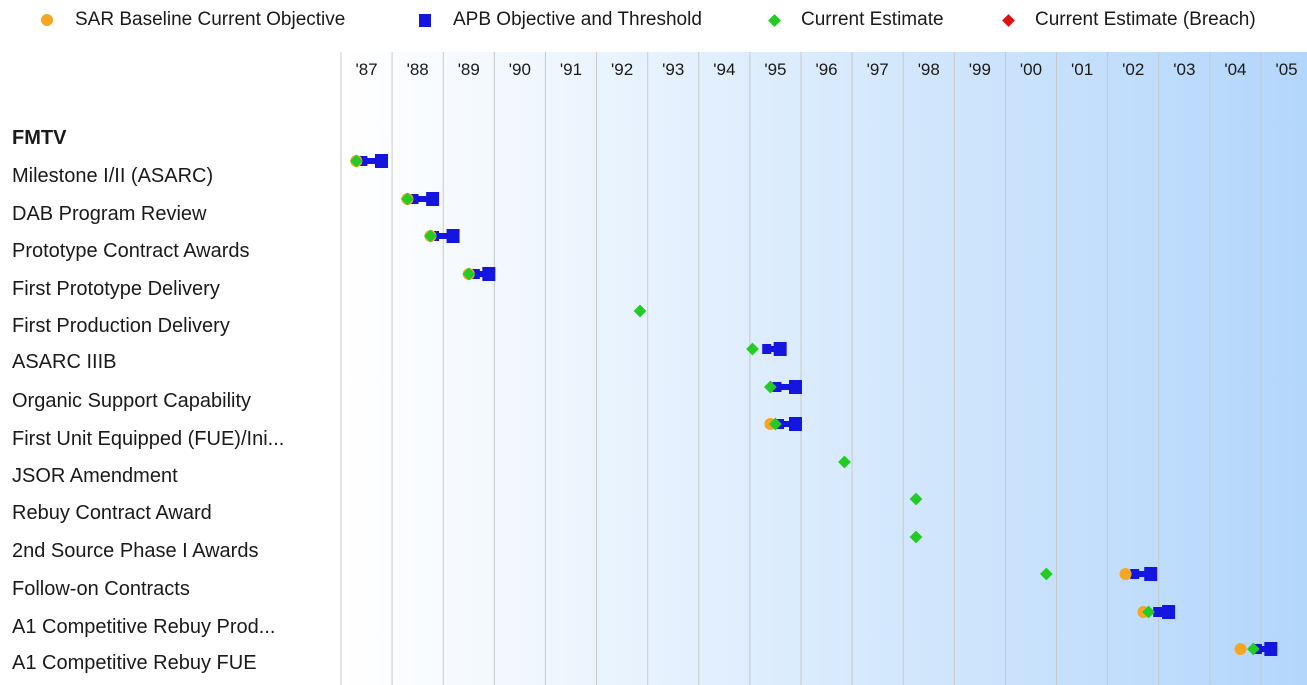 This screenshot has width=1307, height=685. Describe the element at coordinates (1031, 69) in the screenshot. I see `x-tick-label: '00` at that location.